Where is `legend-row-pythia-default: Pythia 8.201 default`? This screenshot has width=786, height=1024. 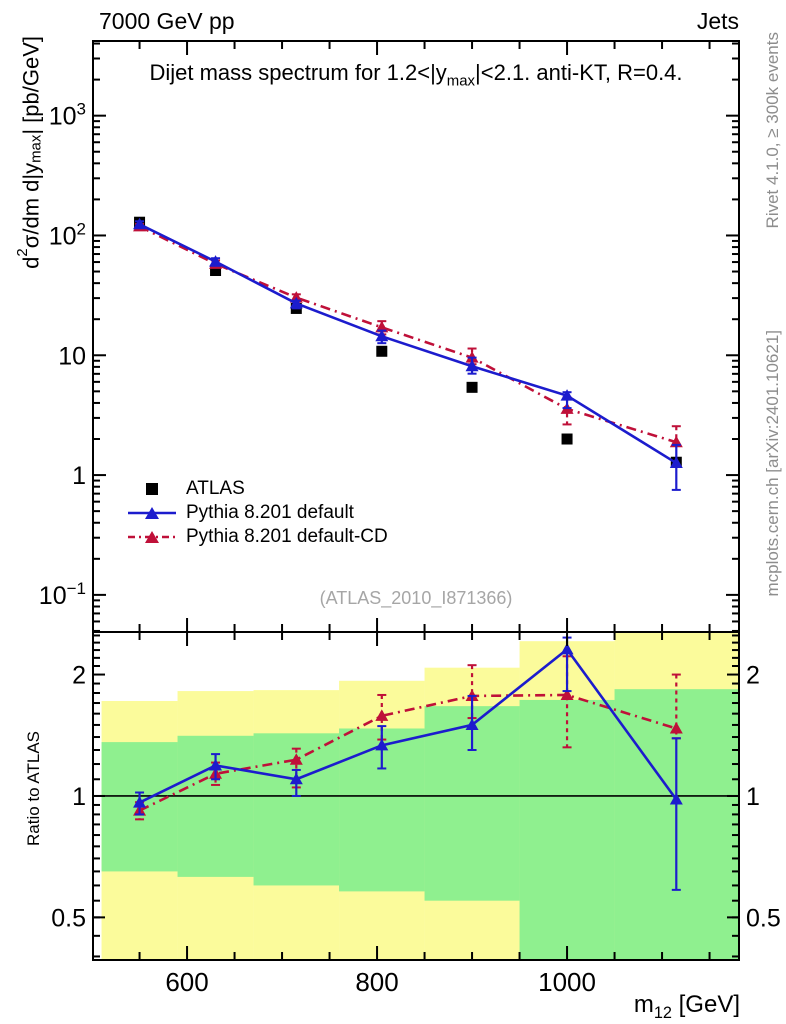 legend-row-pythia-default: Pythia 8.201 default is located at coordinates (258, 513).